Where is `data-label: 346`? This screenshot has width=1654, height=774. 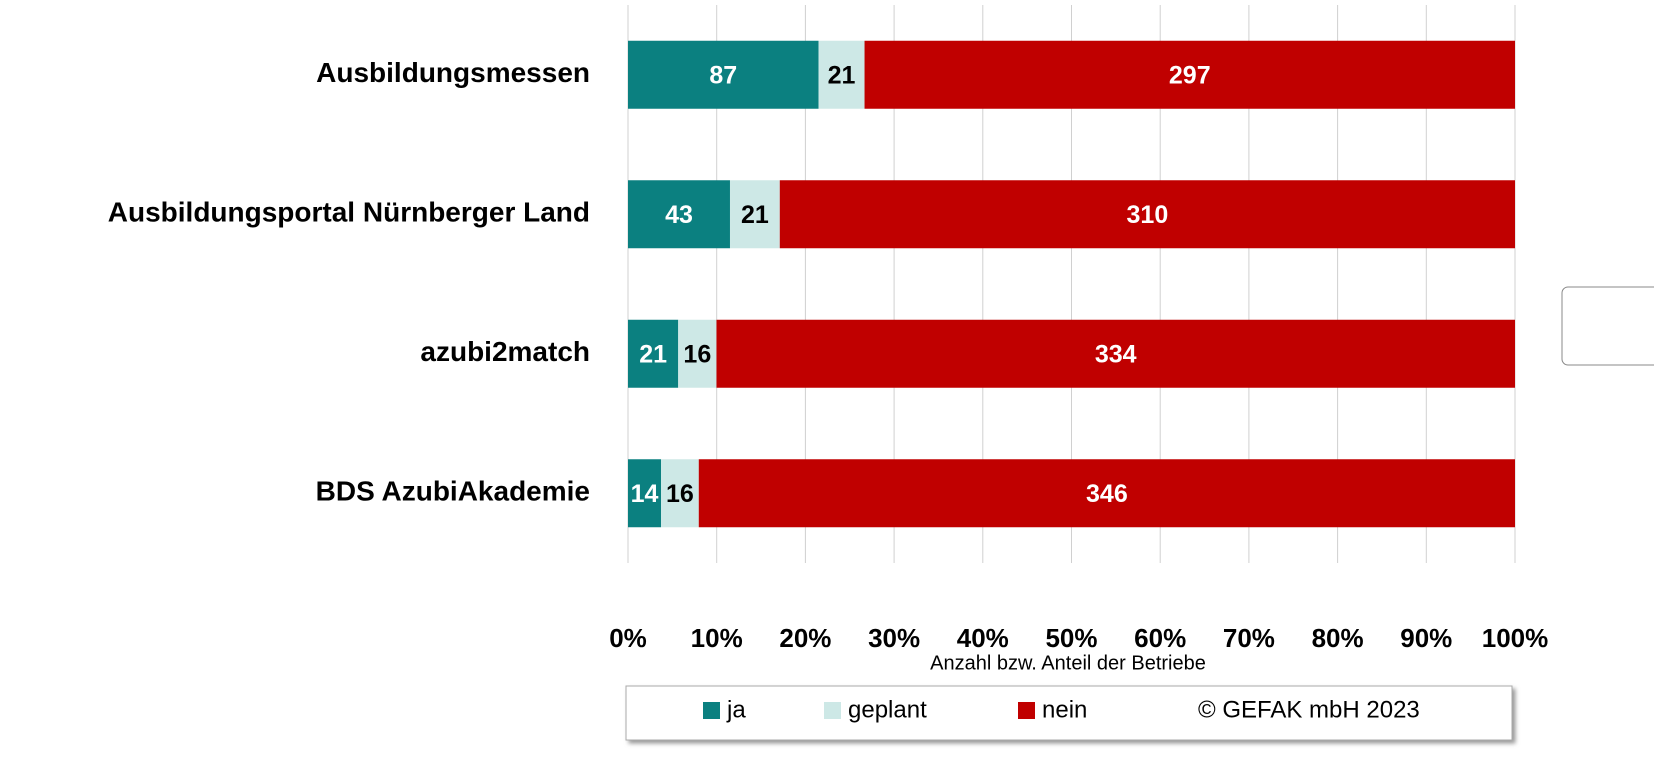 data-label: 346 is located at coordinates (1107, 494).